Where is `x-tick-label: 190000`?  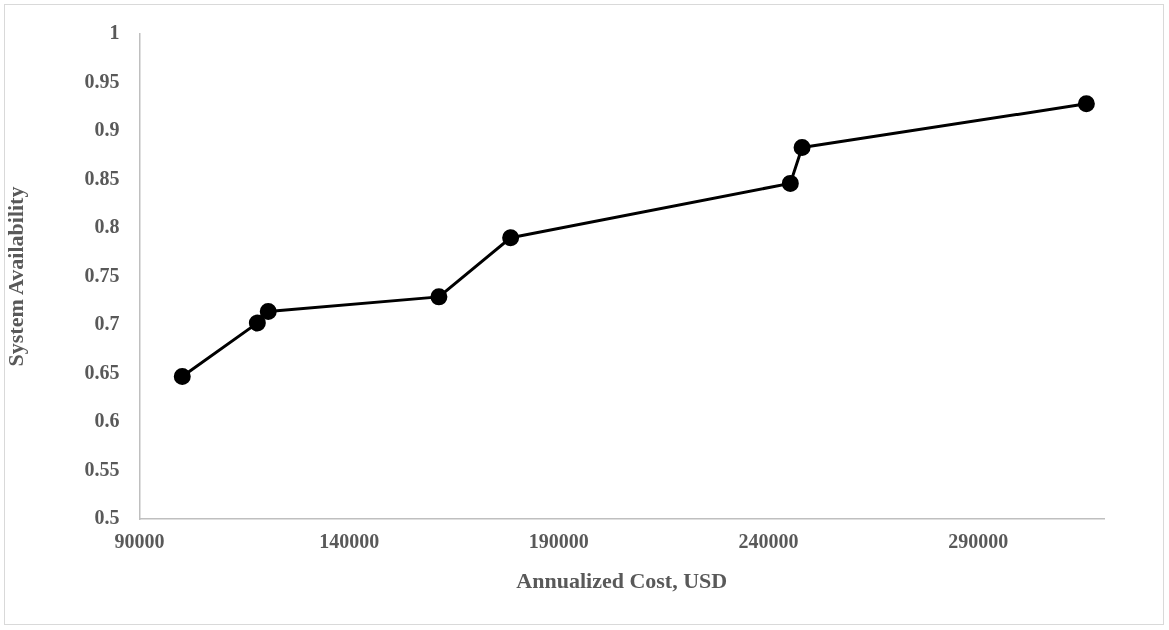 x-tick-label: 190000 is located at coordinates (558, 541).